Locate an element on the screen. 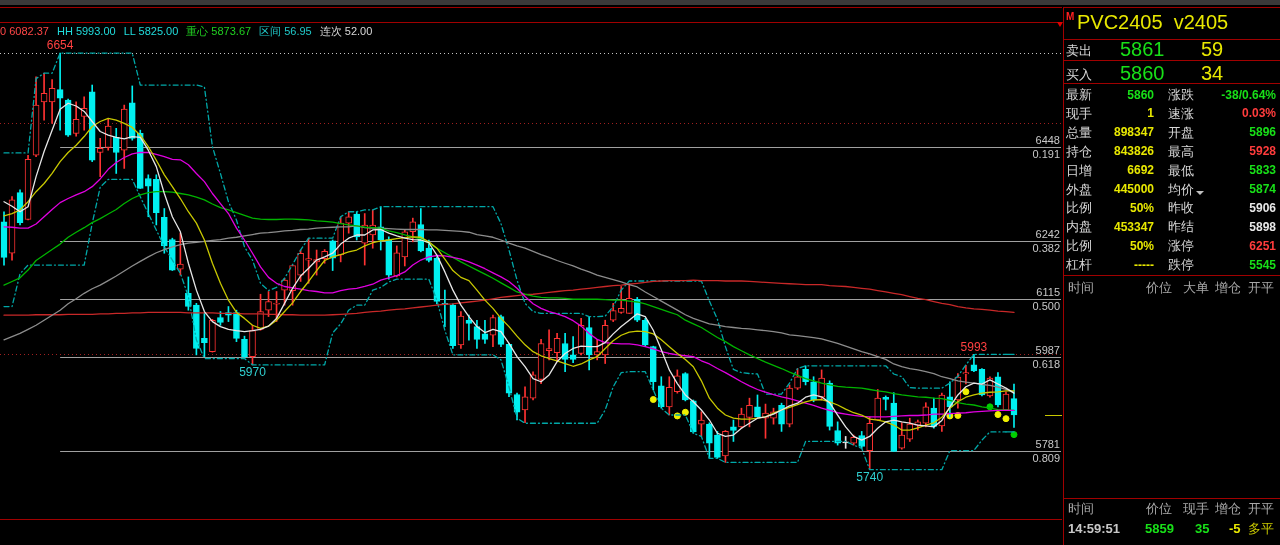 The height and width of the screenshot is (545, 1280). text: 昨结 is located at coordinates (1181, 227).